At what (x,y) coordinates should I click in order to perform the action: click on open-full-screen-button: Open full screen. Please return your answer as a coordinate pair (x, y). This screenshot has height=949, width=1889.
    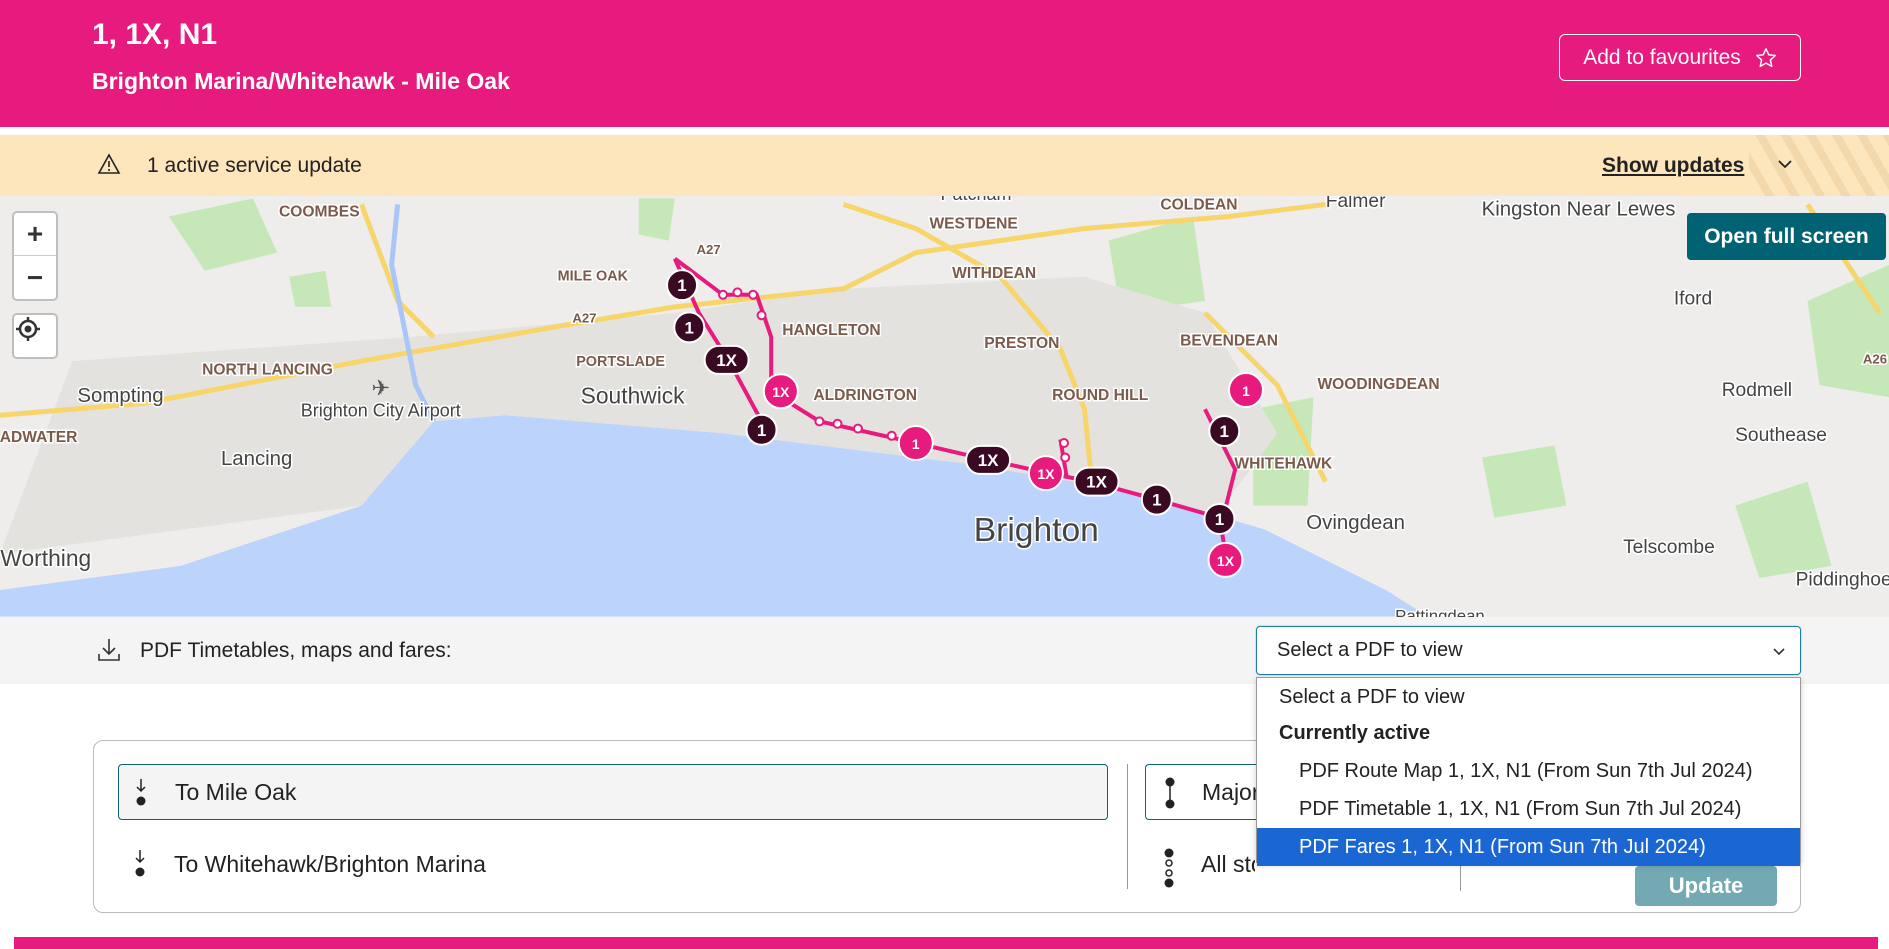
    Looking at the image, I should click on (1786, 236).